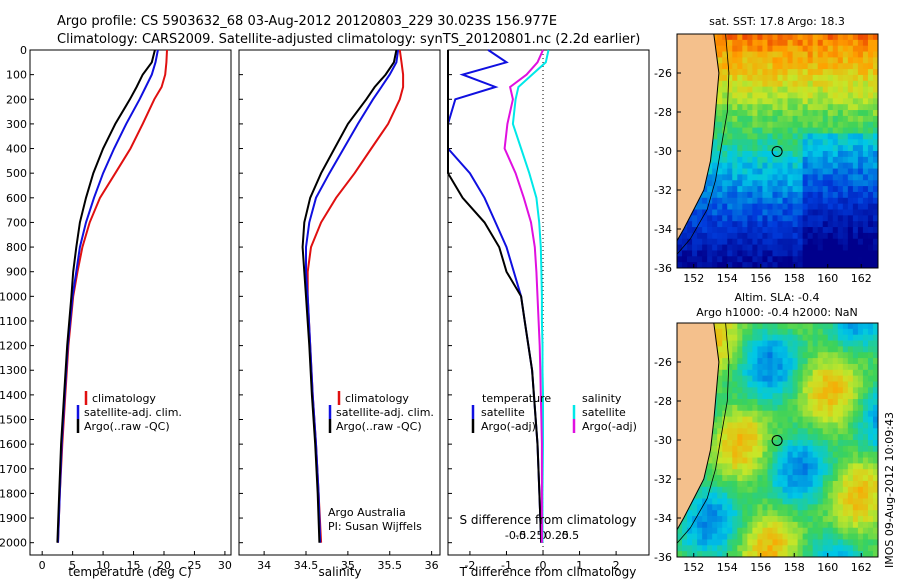 The image size is (900, 580). What do you see at coordinates (506, 565) in the screenshot?
I see `t-tick-label: -1` at bounding box center [506, 565].